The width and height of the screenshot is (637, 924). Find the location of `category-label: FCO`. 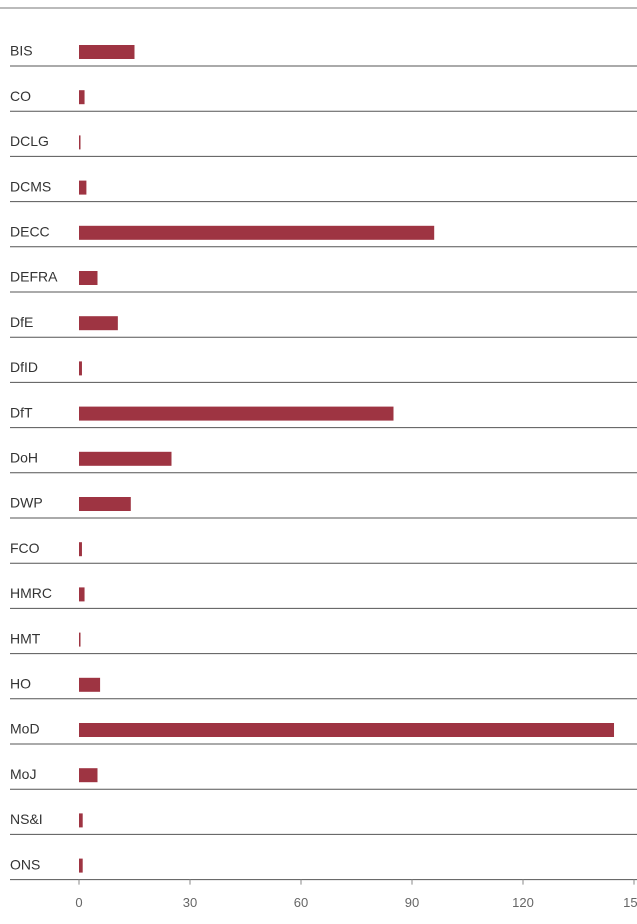

category-label: FCO is located at coordinates (25, 548).